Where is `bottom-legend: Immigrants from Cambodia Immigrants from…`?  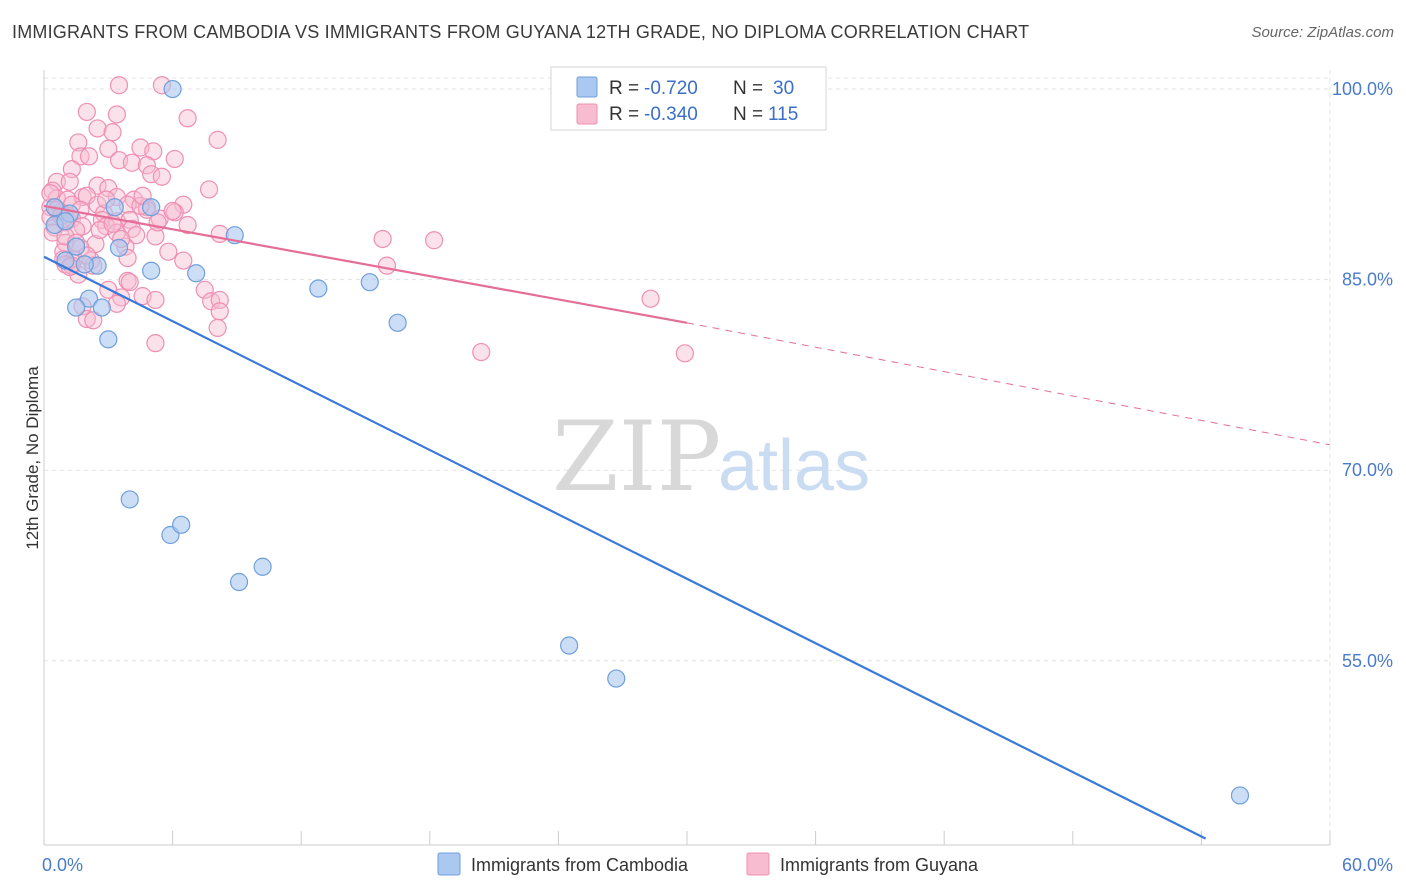 bottom-legend: Immigrants from Cambodia Immigrants from… is located at coordinates (708, 864).